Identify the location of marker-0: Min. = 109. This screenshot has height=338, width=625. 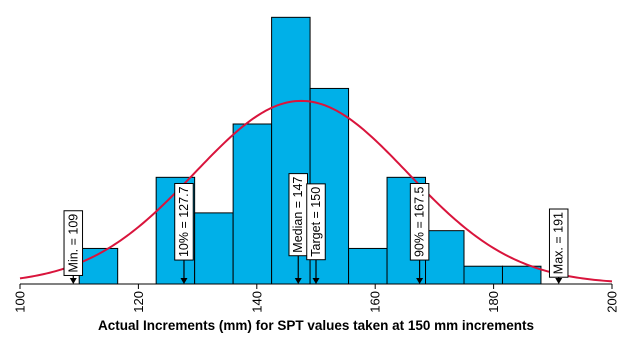
(73, 247).